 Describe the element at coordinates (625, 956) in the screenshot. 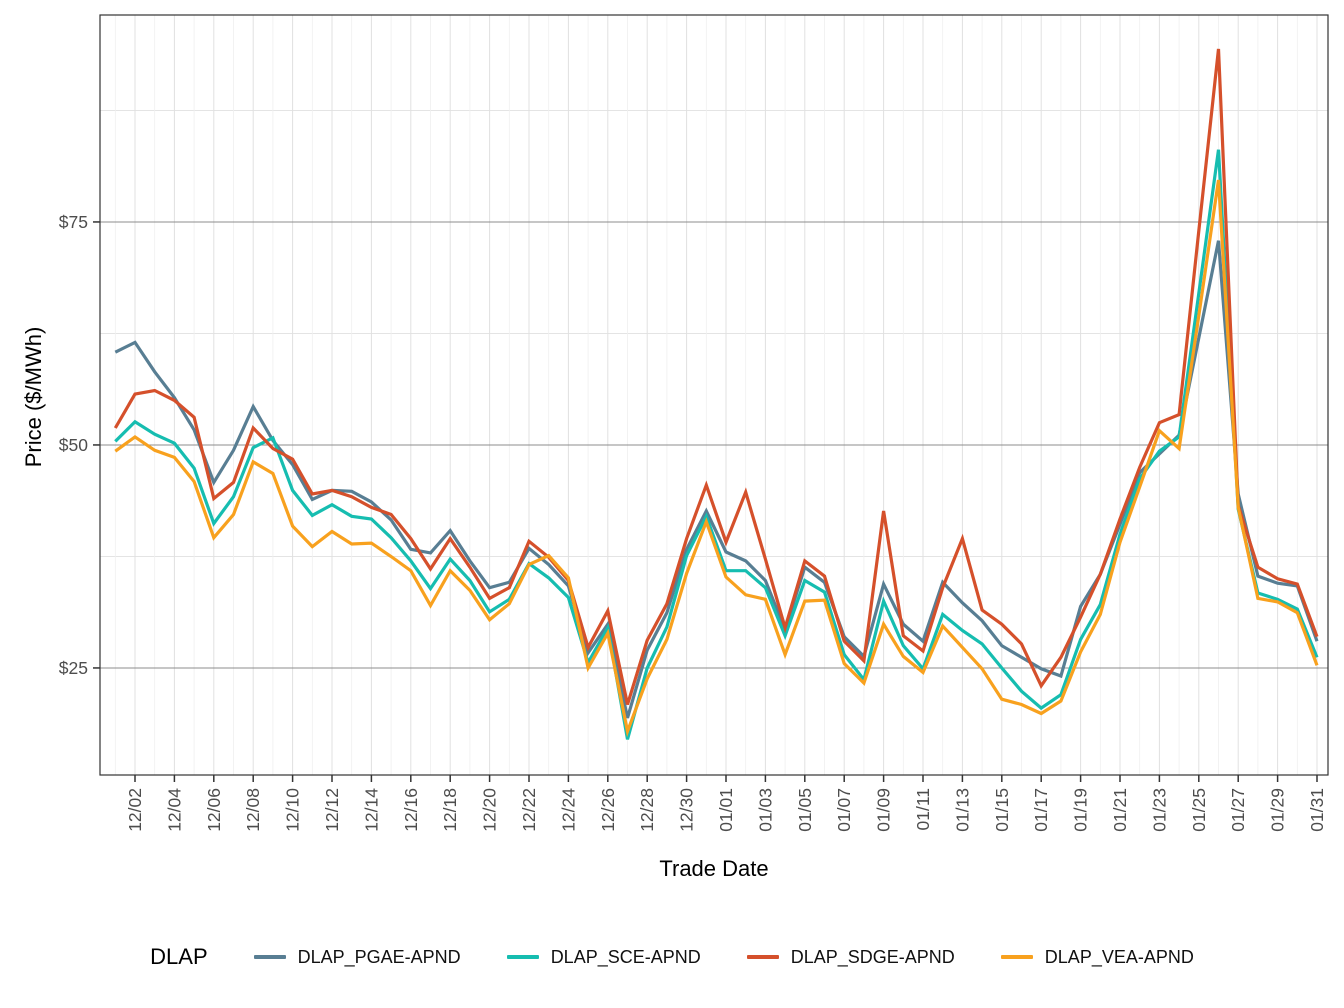

I see `legend-entry-label: DLAP_SCE-APND` at that location.